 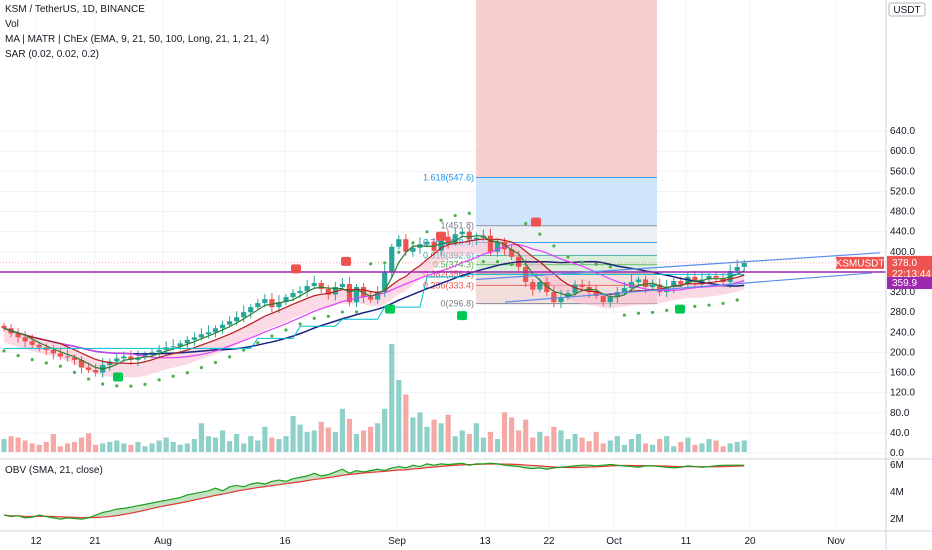 I want to click on price-tick-label: 440.0, so click(x=902, y=232).